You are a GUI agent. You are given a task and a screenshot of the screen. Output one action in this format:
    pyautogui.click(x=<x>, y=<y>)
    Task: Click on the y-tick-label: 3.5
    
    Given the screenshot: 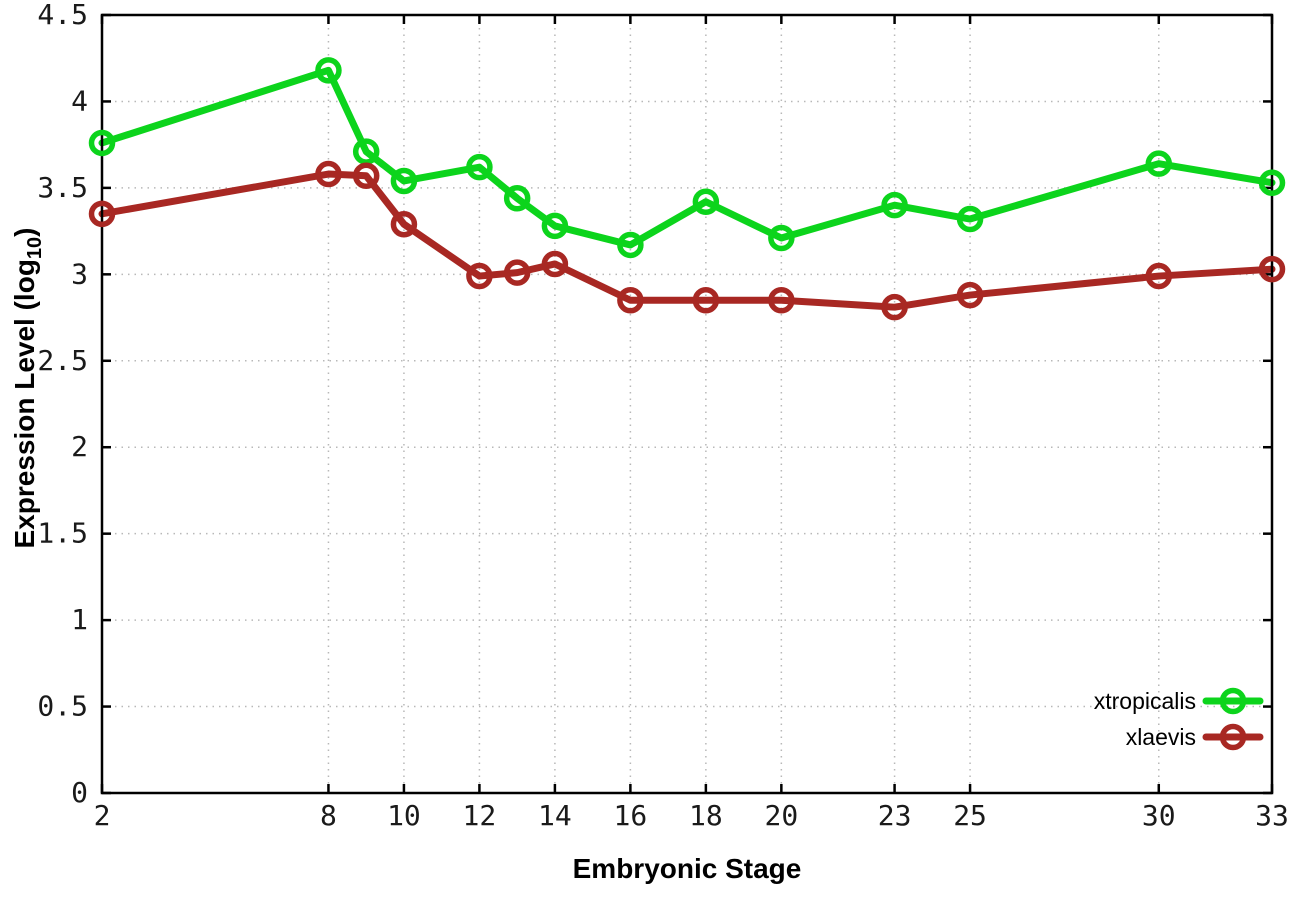 What is the action you would take?
    pyautogui.click(x=62, y=187)
    